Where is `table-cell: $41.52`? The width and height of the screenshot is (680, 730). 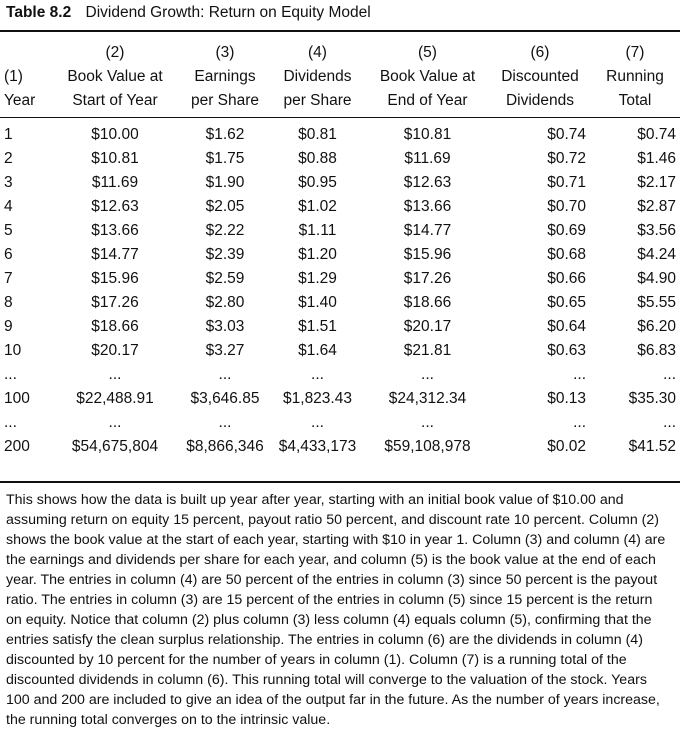
table-cell: $41.52 is located at coordinates (652, 446).